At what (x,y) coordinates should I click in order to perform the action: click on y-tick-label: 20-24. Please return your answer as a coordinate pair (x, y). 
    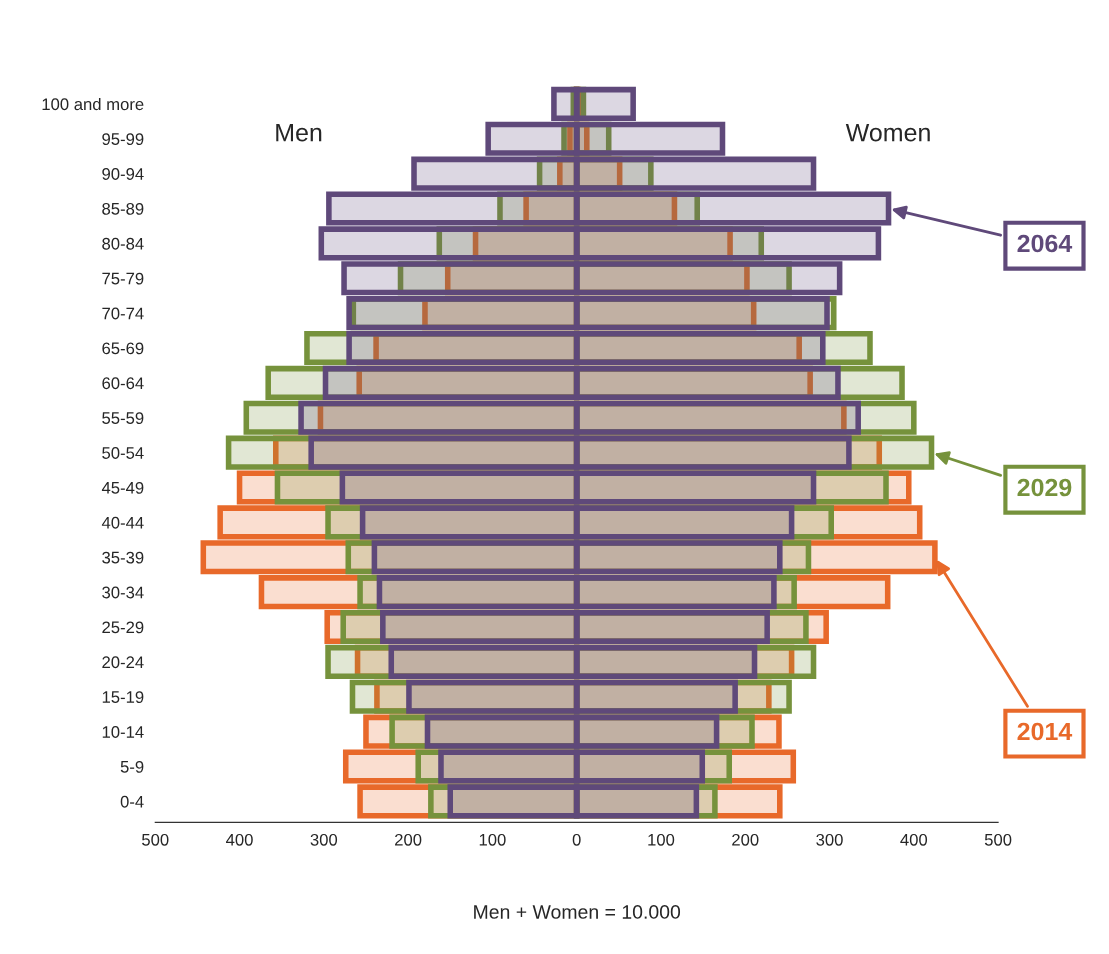
    Looking at the image, I should click on (123, 662).